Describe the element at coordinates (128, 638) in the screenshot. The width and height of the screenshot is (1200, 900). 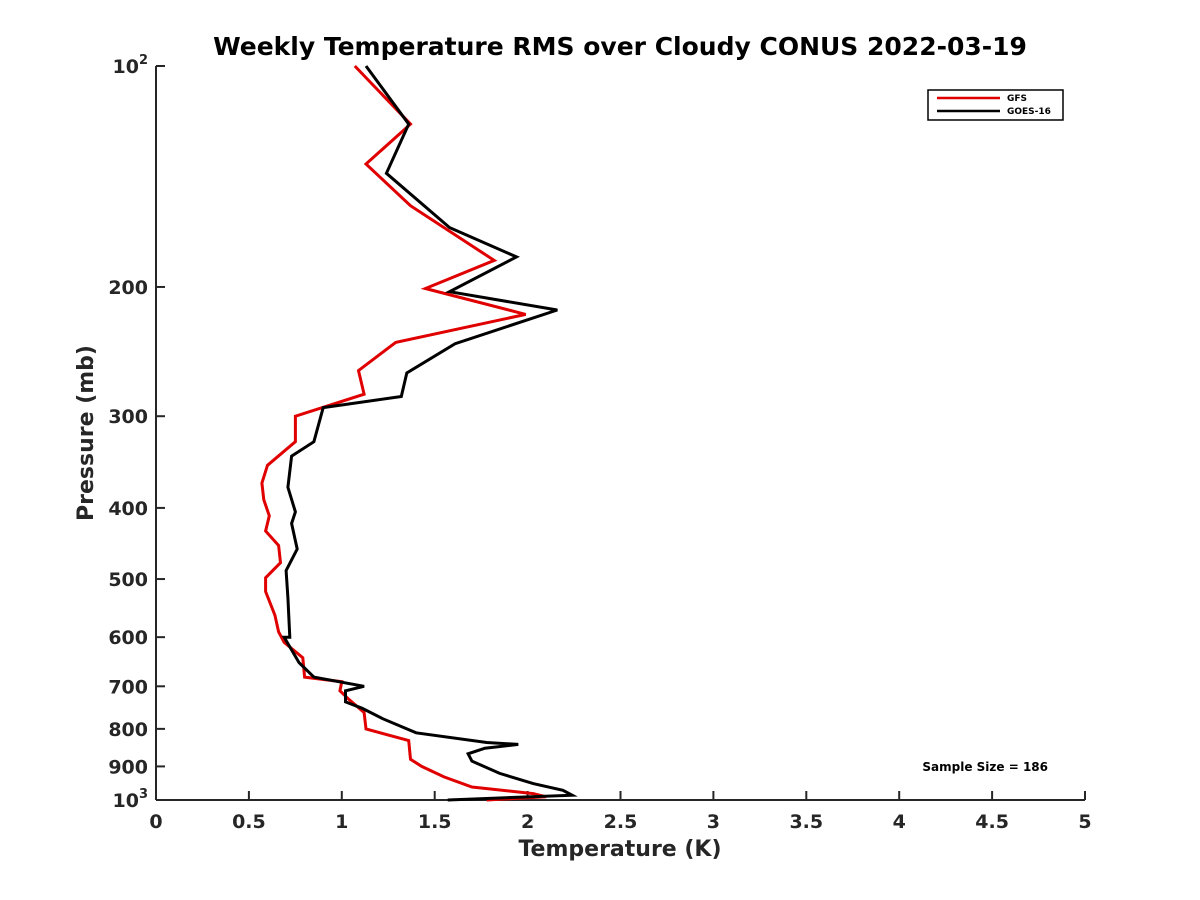
I see `y-tick-label: 600` at that location.